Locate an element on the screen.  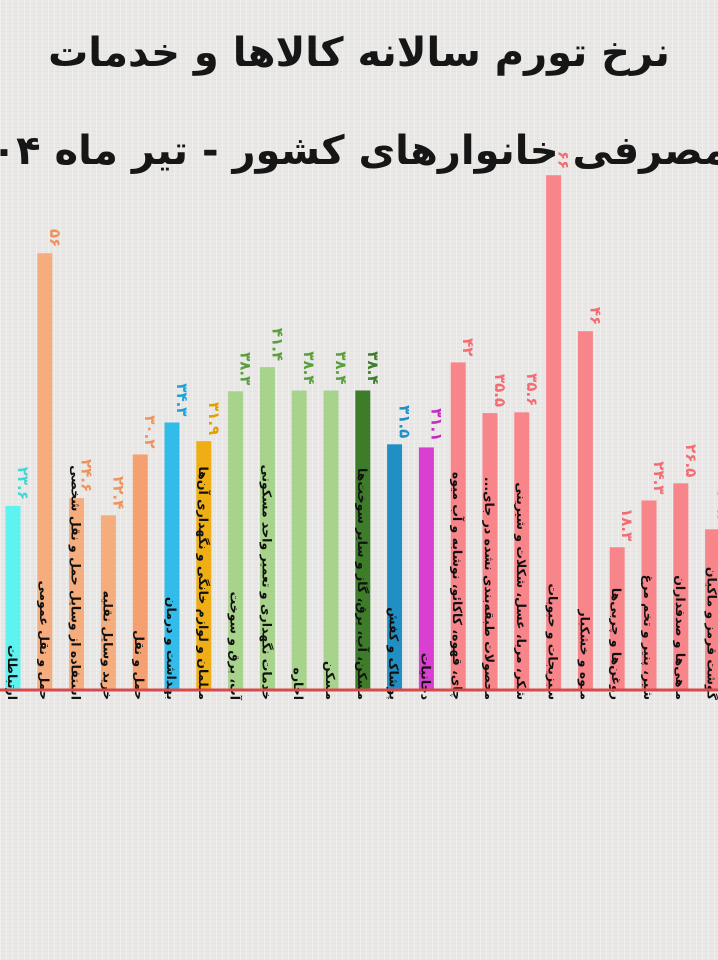
bar-value-label: ۵۶ is located at coordinates (55, 238).